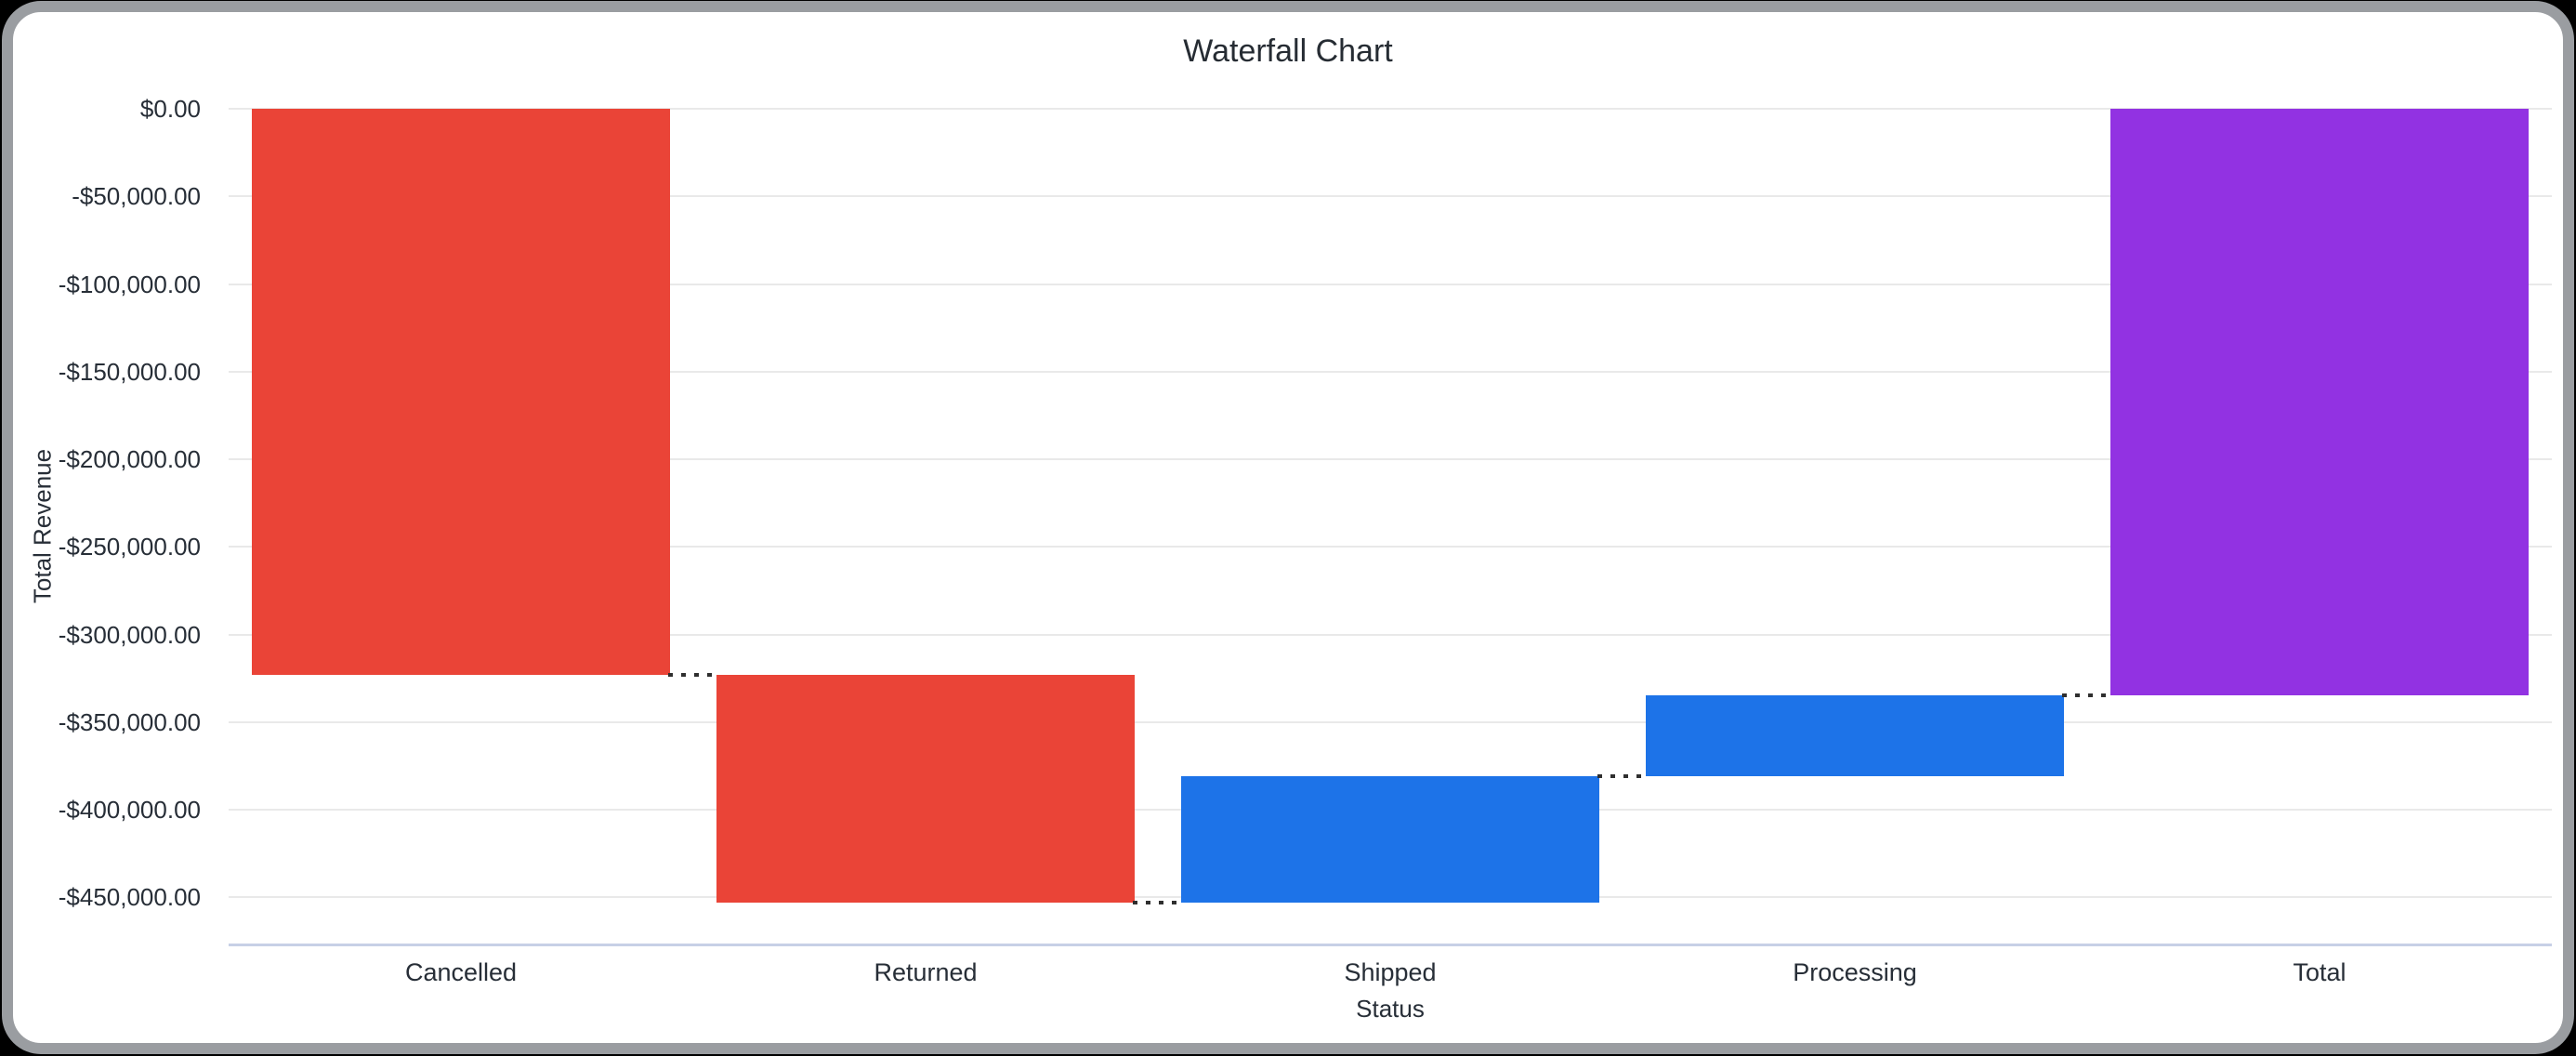 The height and width of the screenshot is (1056, 2576). I want to click on chart-title: Waterfall Chart, so click(1288, 51).